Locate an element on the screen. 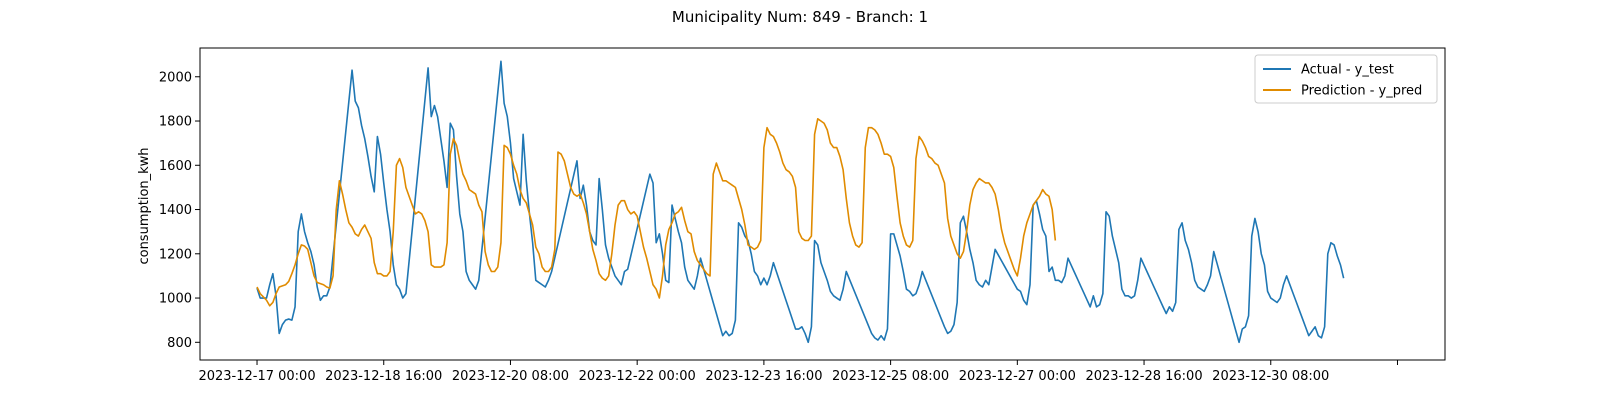 This screenshot has width=1600, height=400. x-tick-label: 2023-12-23 16:00 is located at coordinates (763, 376).